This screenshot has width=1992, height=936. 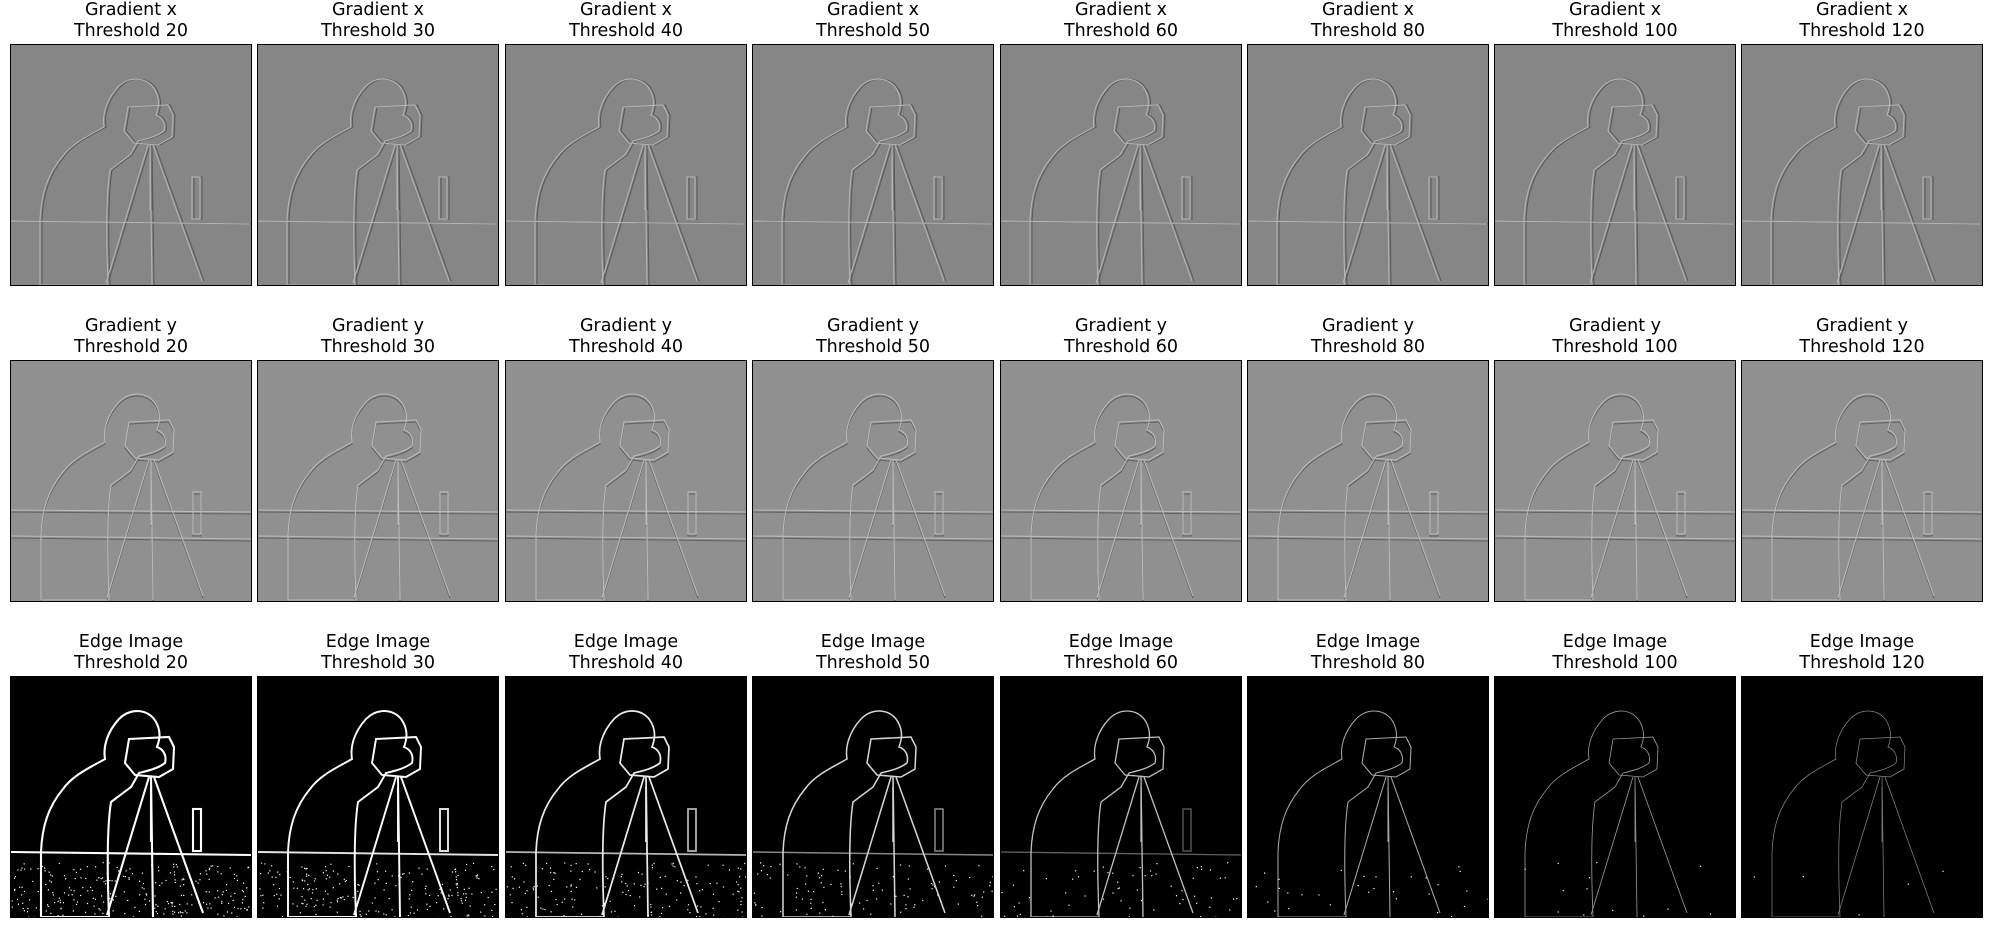 I want to click on panel-title: Gradient x Threshold 80, so click(x=1368, y=21).